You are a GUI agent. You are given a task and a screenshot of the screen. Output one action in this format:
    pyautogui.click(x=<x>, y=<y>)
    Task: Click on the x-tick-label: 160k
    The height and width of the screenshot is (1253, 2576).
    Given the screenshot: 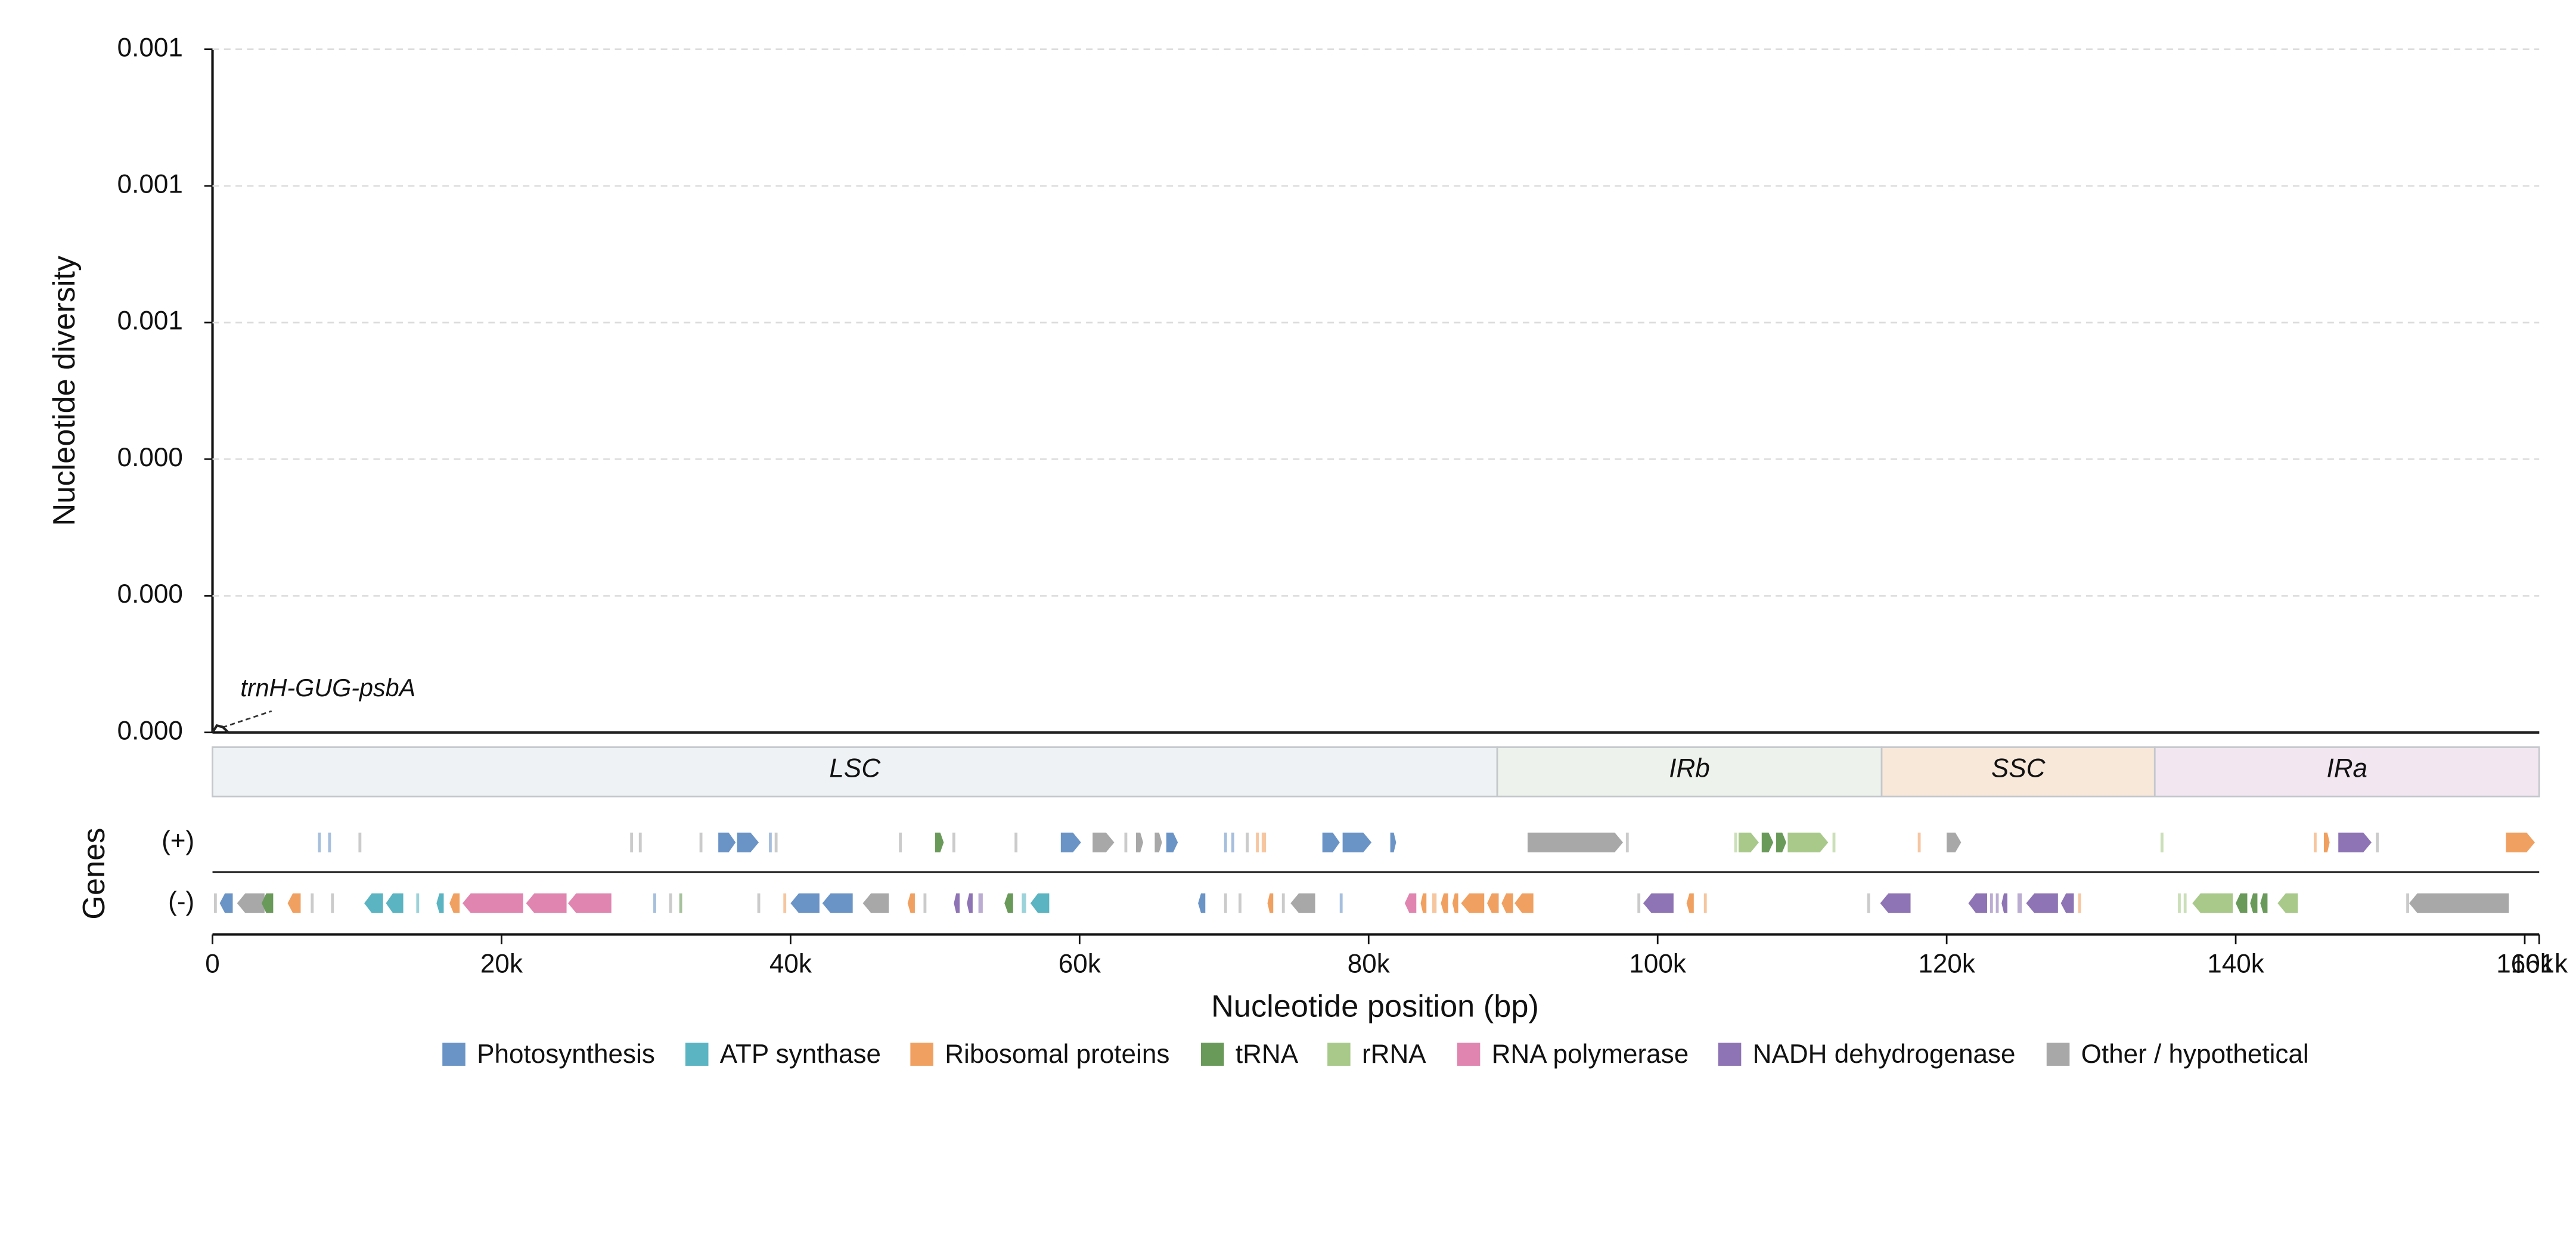 What is the action you would take?
    pyautogui.click(x=2525, y=964)
    